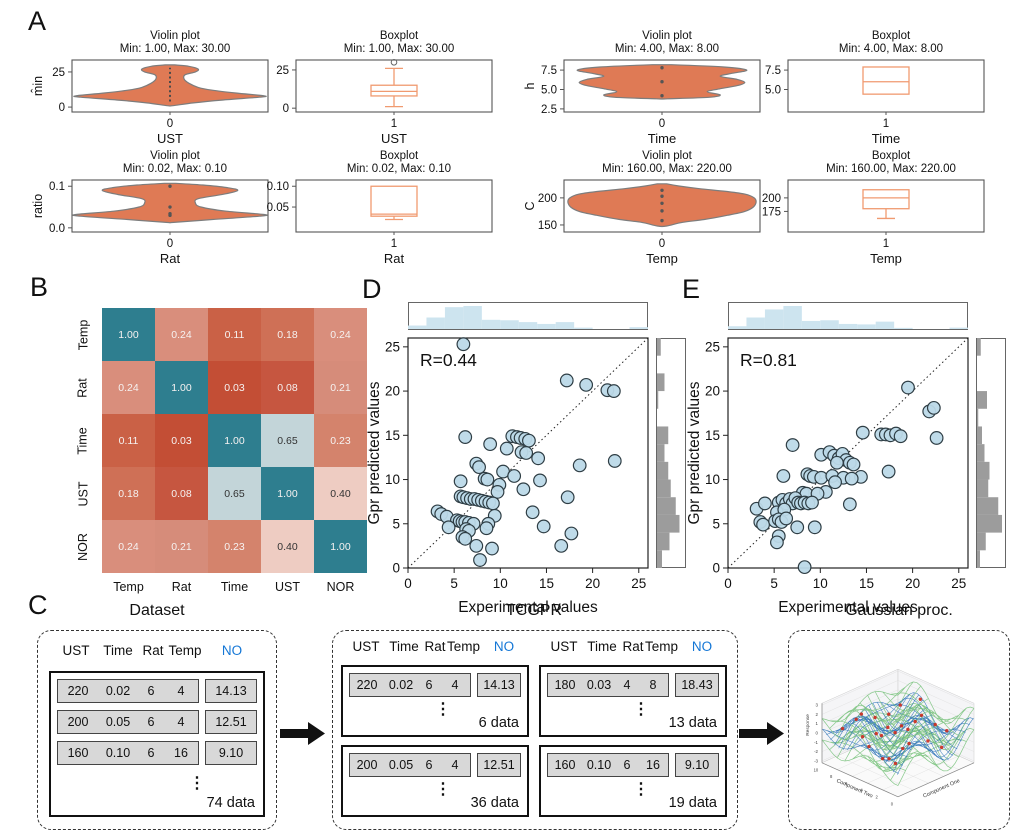  I want to click on table-header: UST, so click(366, 646).